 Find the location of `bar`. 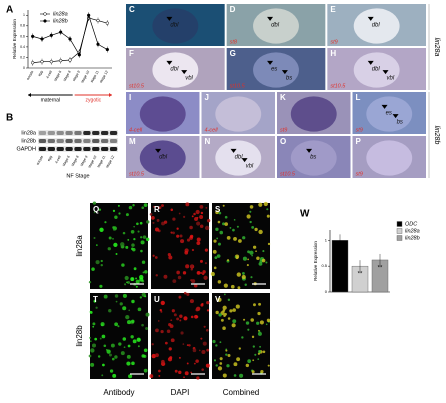

bar is located at coordinates (340, 266).